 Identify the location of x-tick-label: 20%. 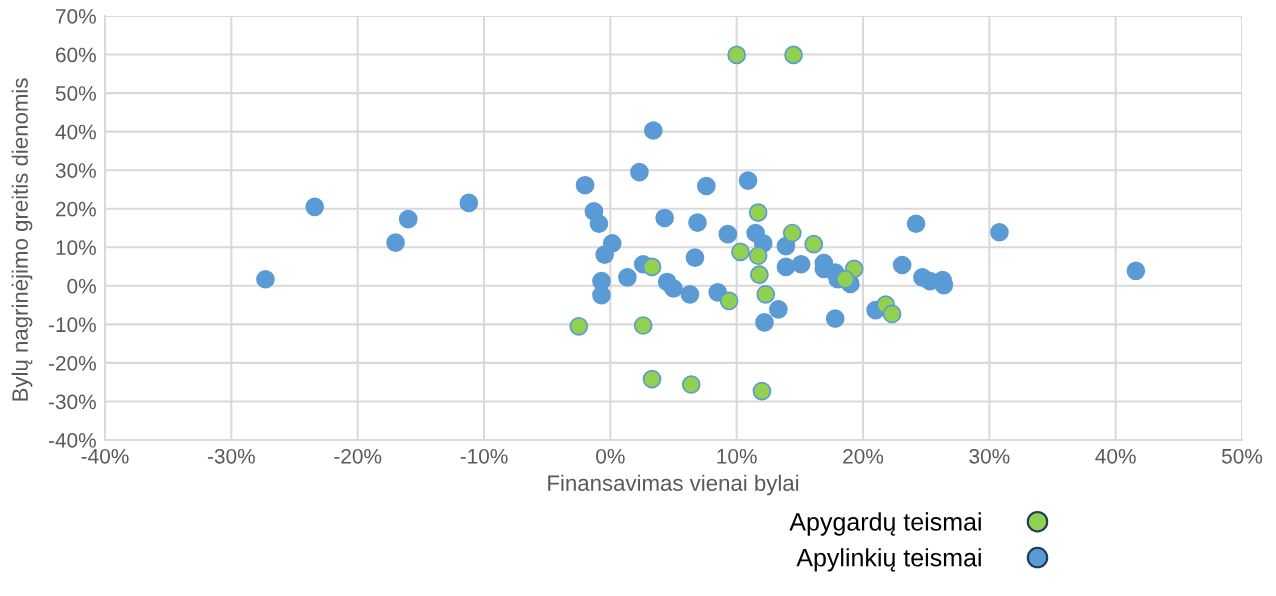
(863, 456).